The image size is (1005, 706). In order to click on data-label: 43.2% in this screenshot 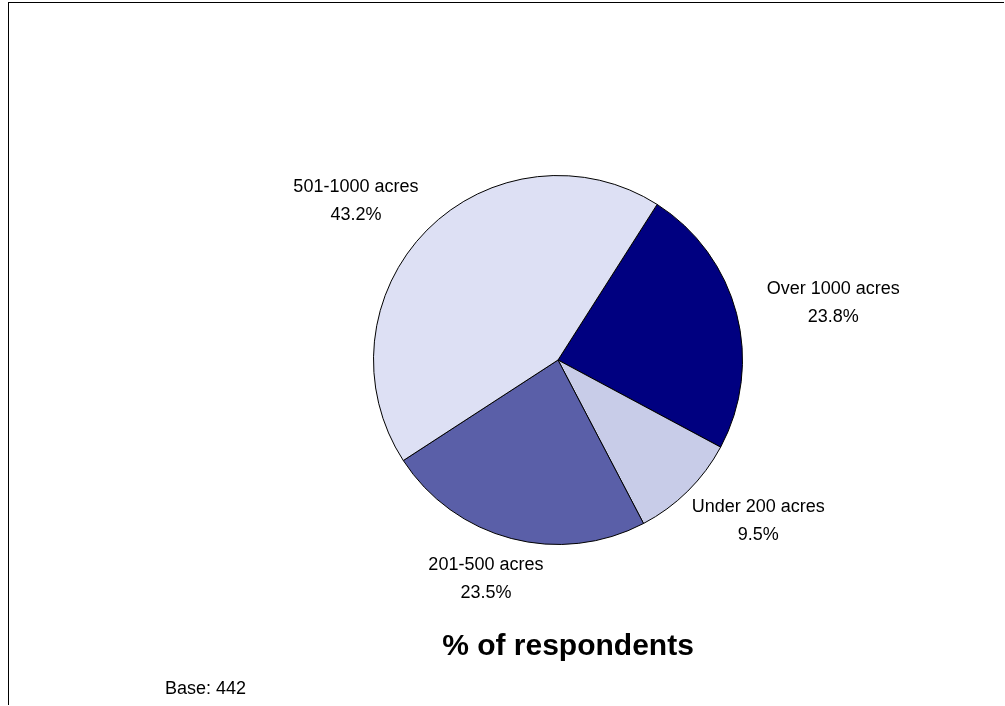, I will do `click(356, 213)`.